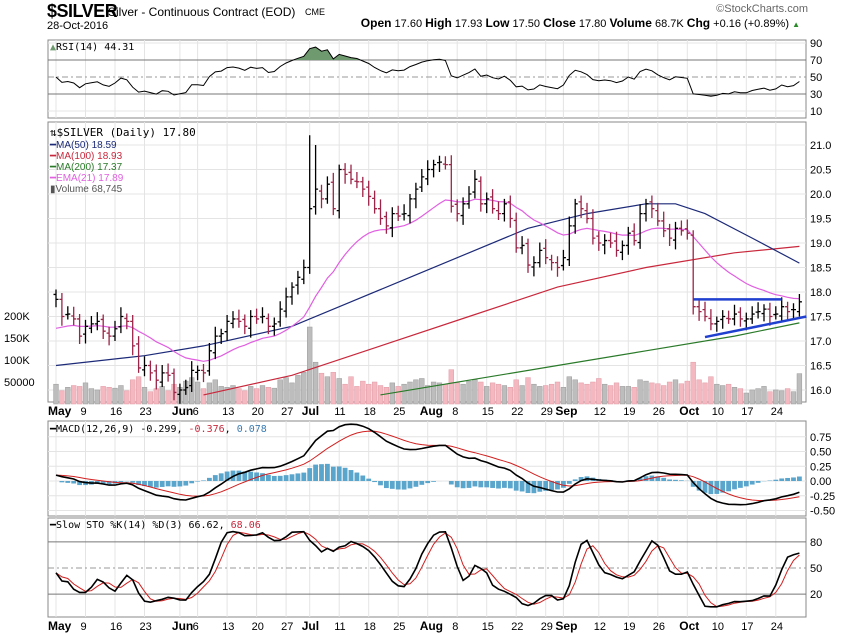  What do you see at coordinates (17, 339) in the screenshot?
I see `volume-tick-label: 150K` at bounding box center [17, 339].